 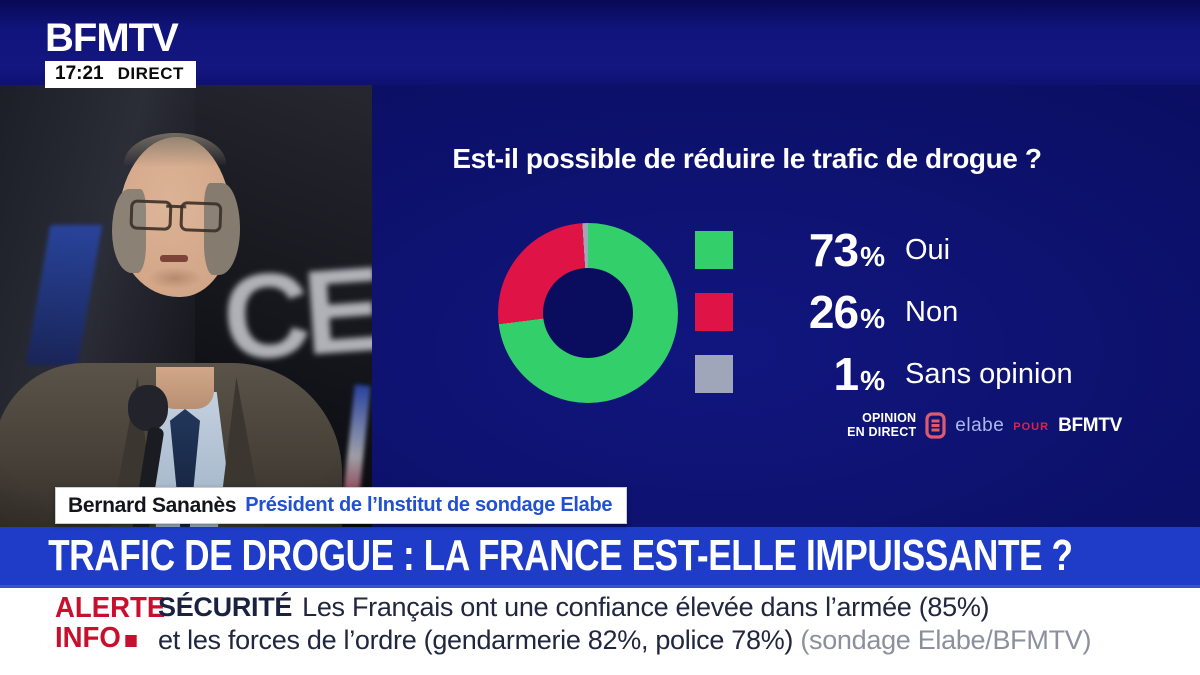 I want to click on legend-value: 1, so click(x=846, y=374).